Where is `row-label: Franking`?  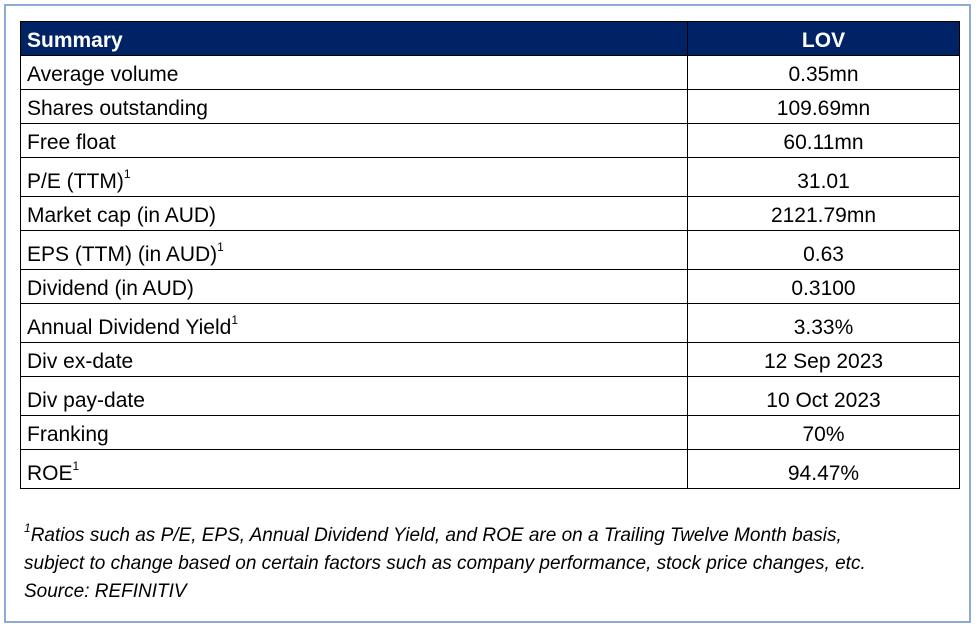 row-label: Franking is located at coordinates (354, 432).